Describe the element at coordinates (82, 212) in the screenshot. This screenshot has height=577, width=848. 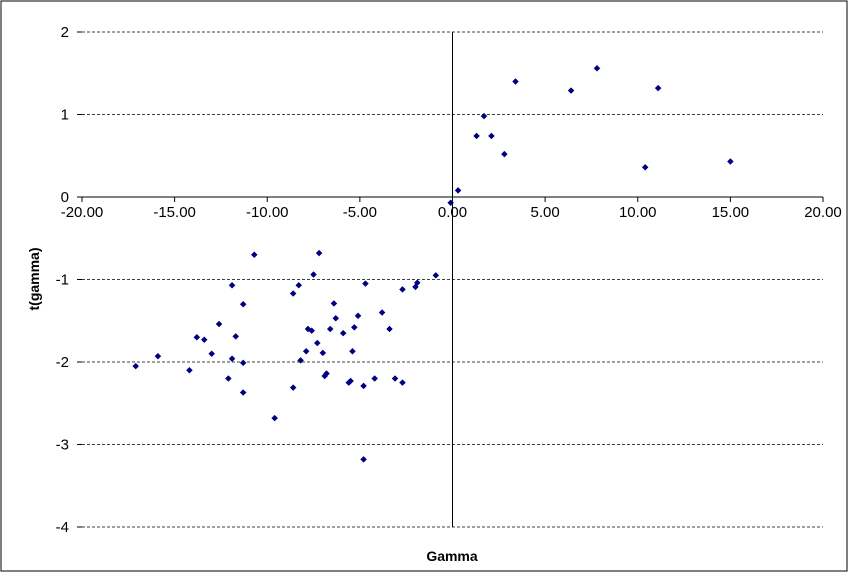
I see `x-tick-label: -20.00` at that location.